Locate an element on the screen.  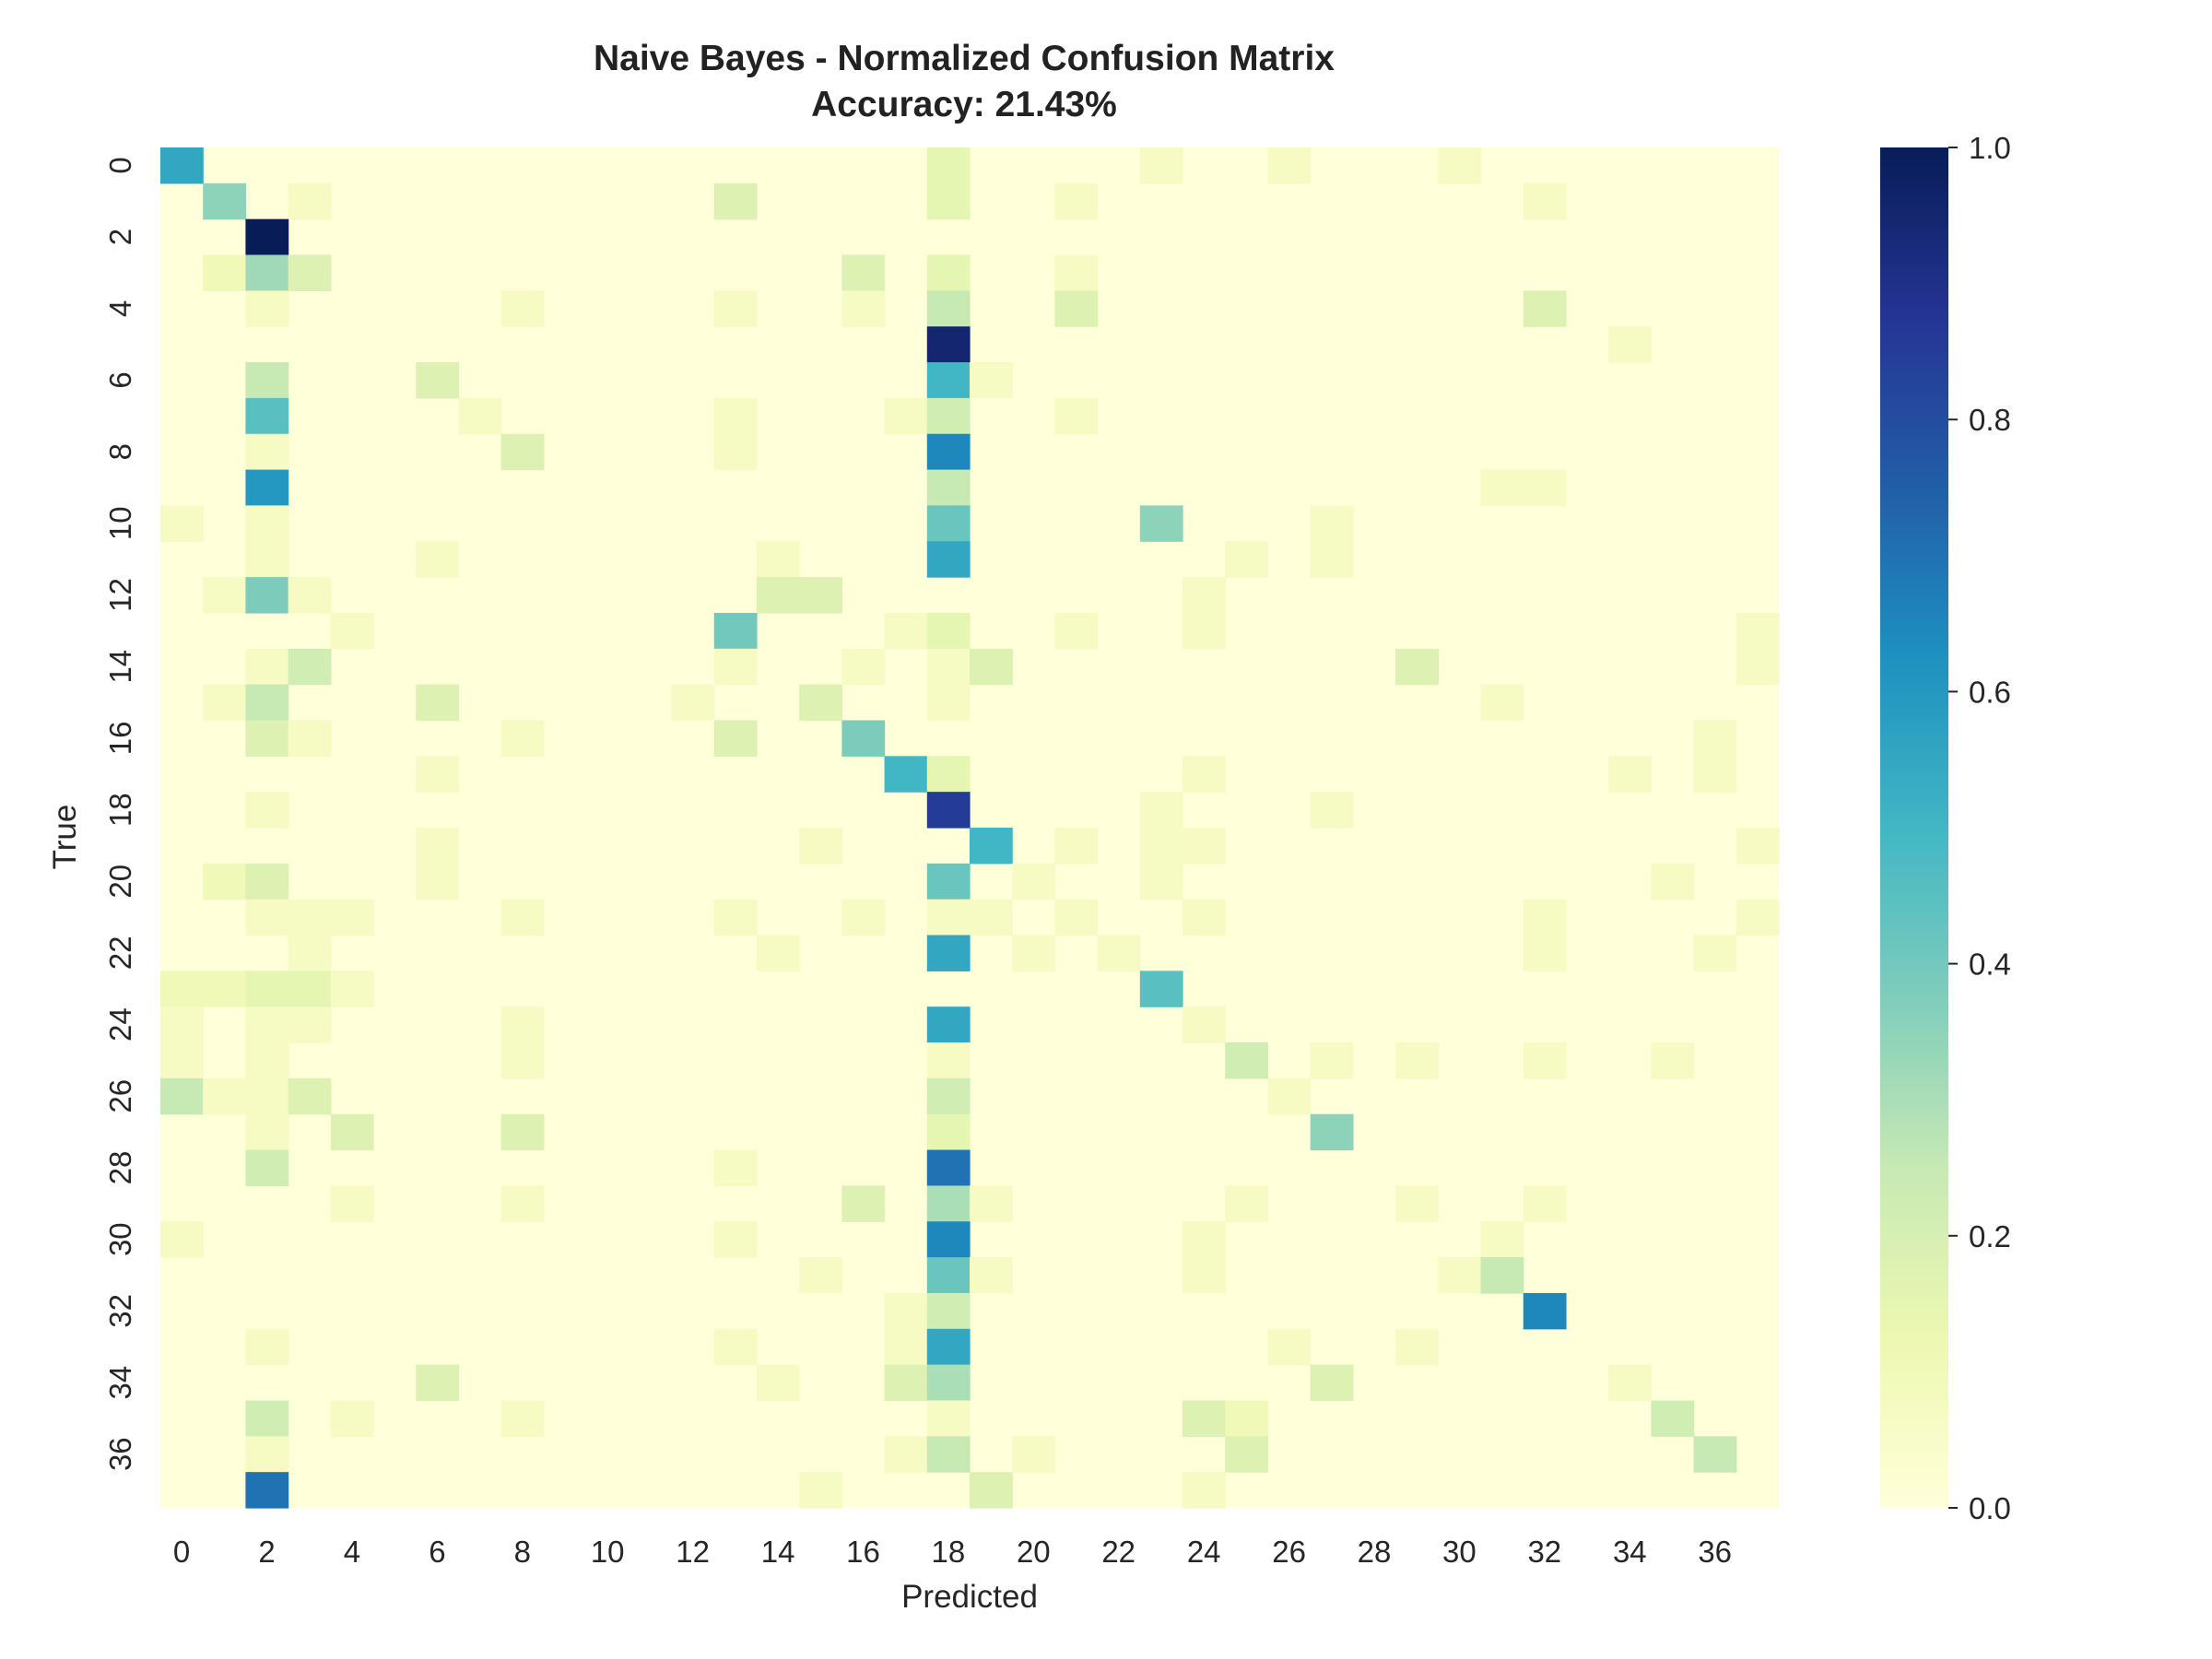
x-tick-label: 34 is located at coordinates (1630, 1552).